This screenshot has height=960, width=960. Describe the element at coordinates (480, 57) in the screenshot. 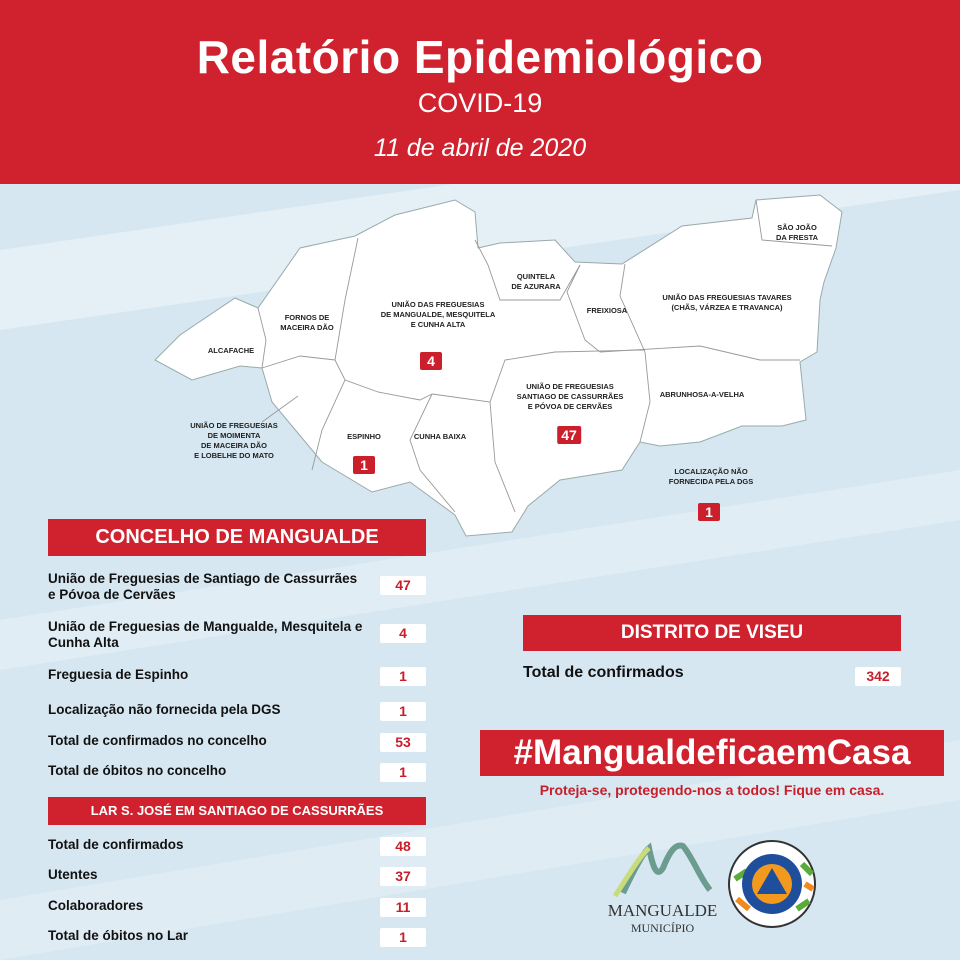

I see `page-title: Relatório Epidemiológico` at that location.